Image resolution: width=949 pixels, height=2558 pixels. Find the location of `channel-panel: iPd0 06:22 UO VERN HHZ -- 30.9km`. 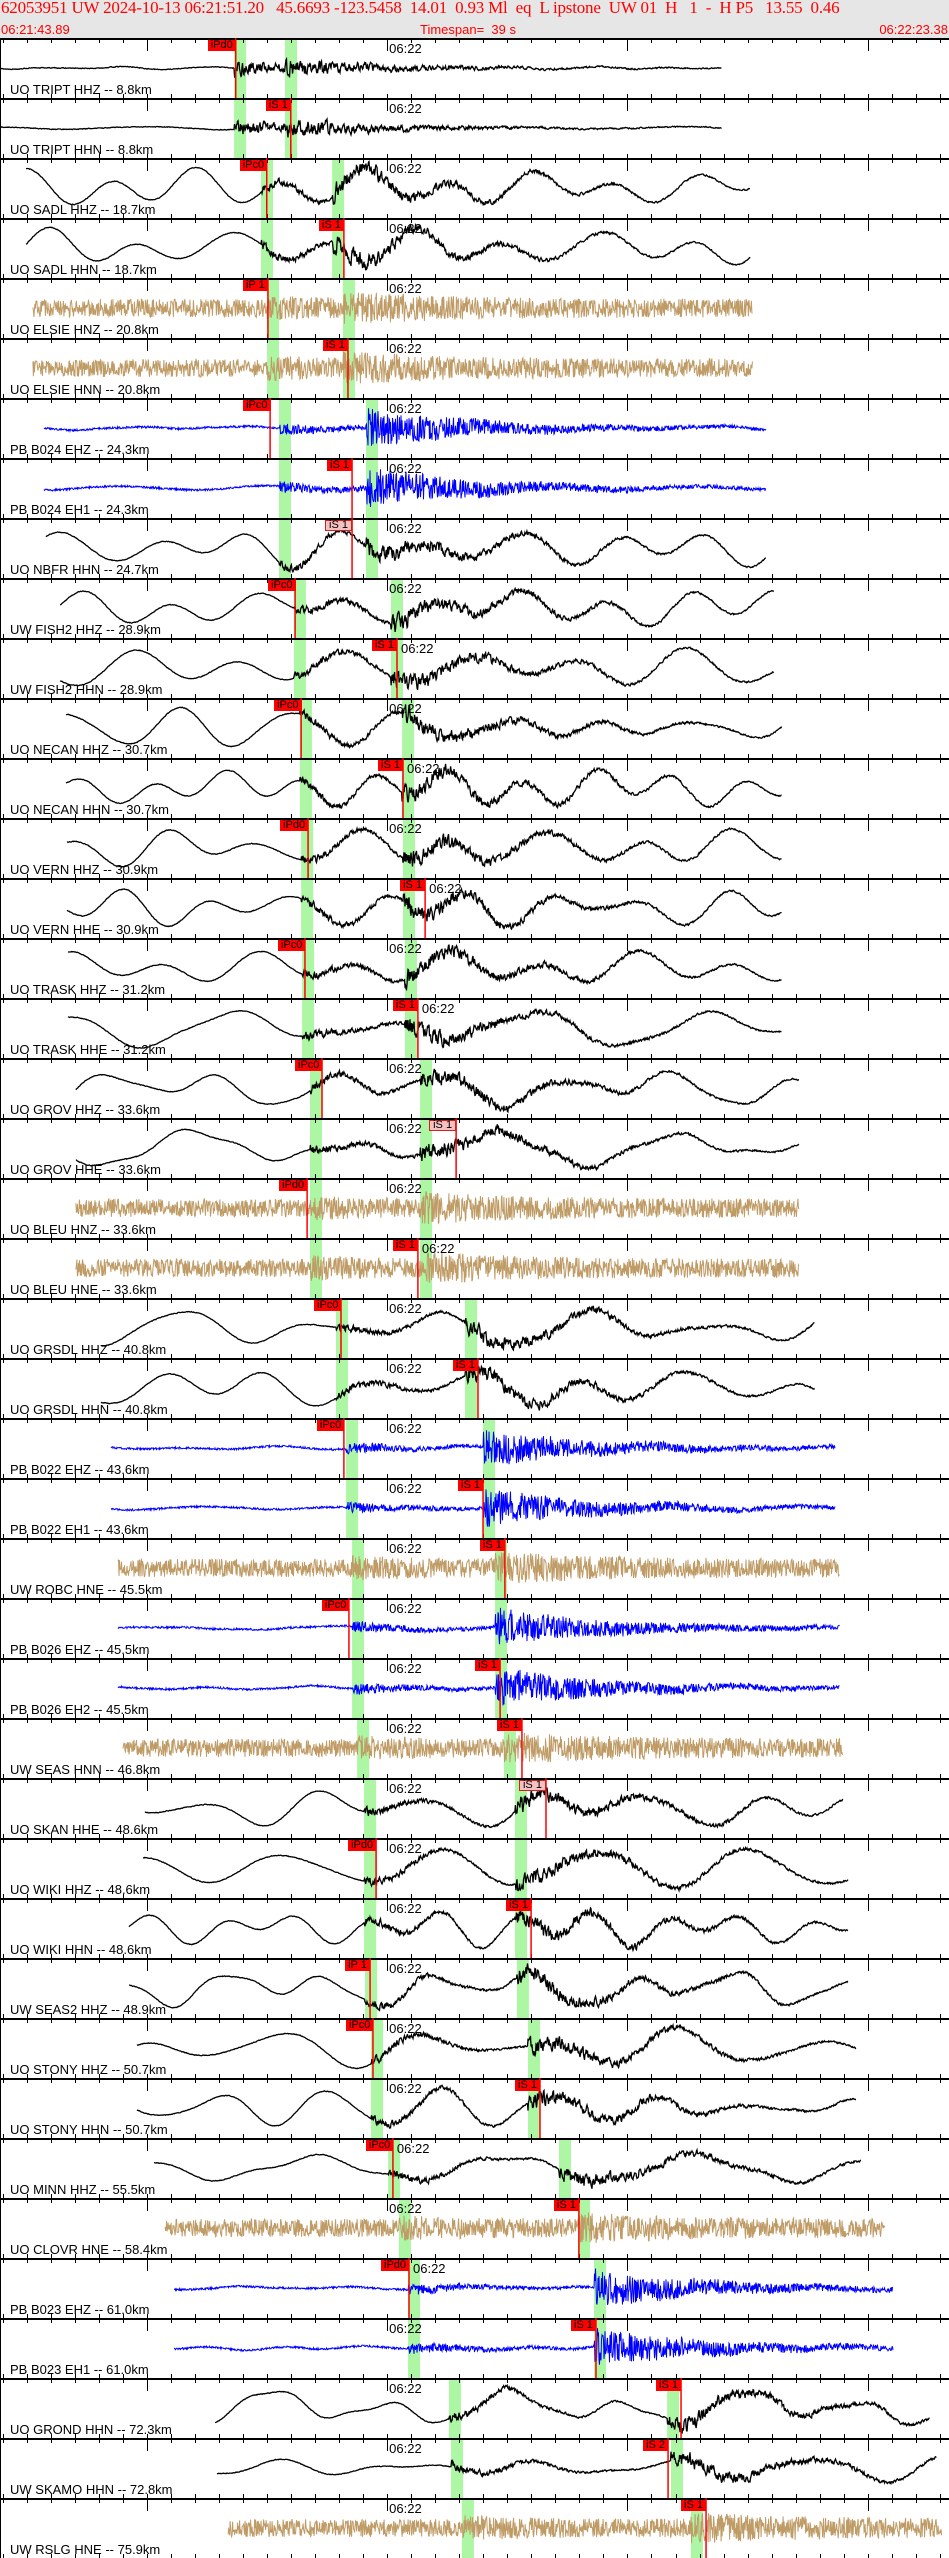

channel-panel: iPd0 06:22 UO VERN HHZ -- 30.9km is located at coordinates (474, 848).